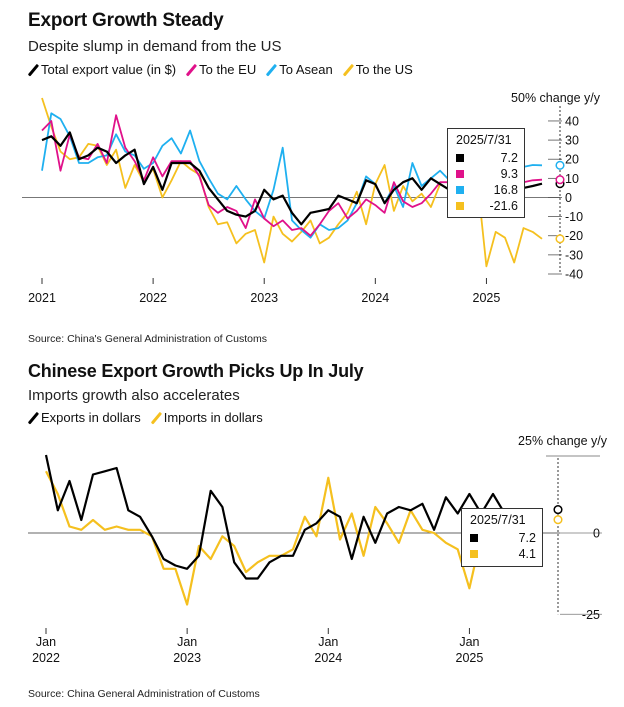  I want to click on y-tick-label: -40, so click(574, 275).